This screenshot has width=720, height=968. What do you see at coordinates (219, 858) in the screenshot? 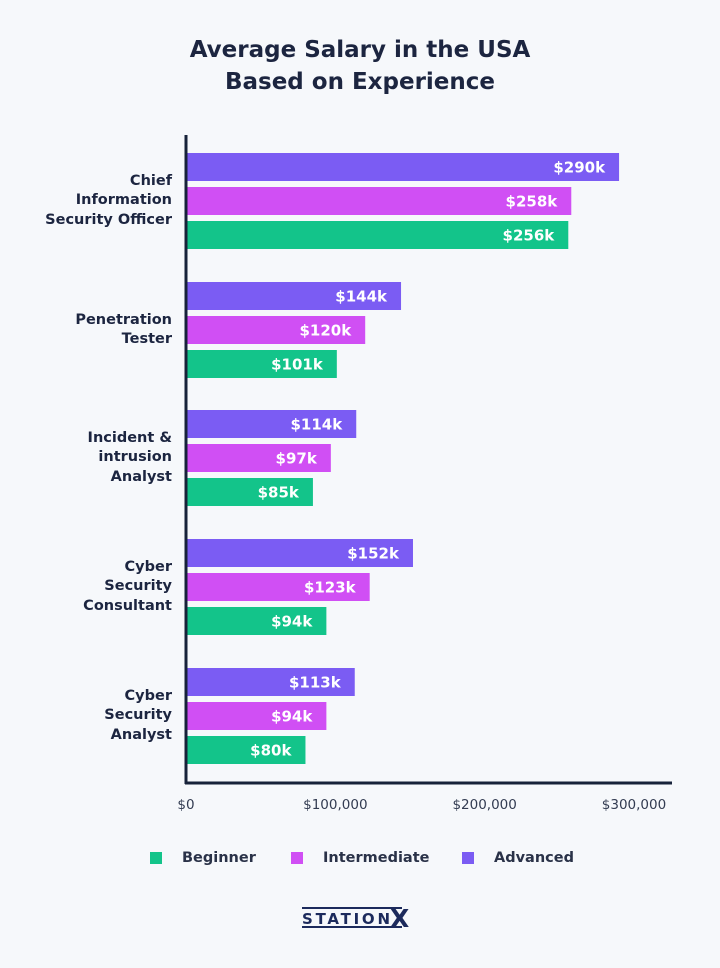
I see `legend-label: Beginner` at bounding box center [219, 858].